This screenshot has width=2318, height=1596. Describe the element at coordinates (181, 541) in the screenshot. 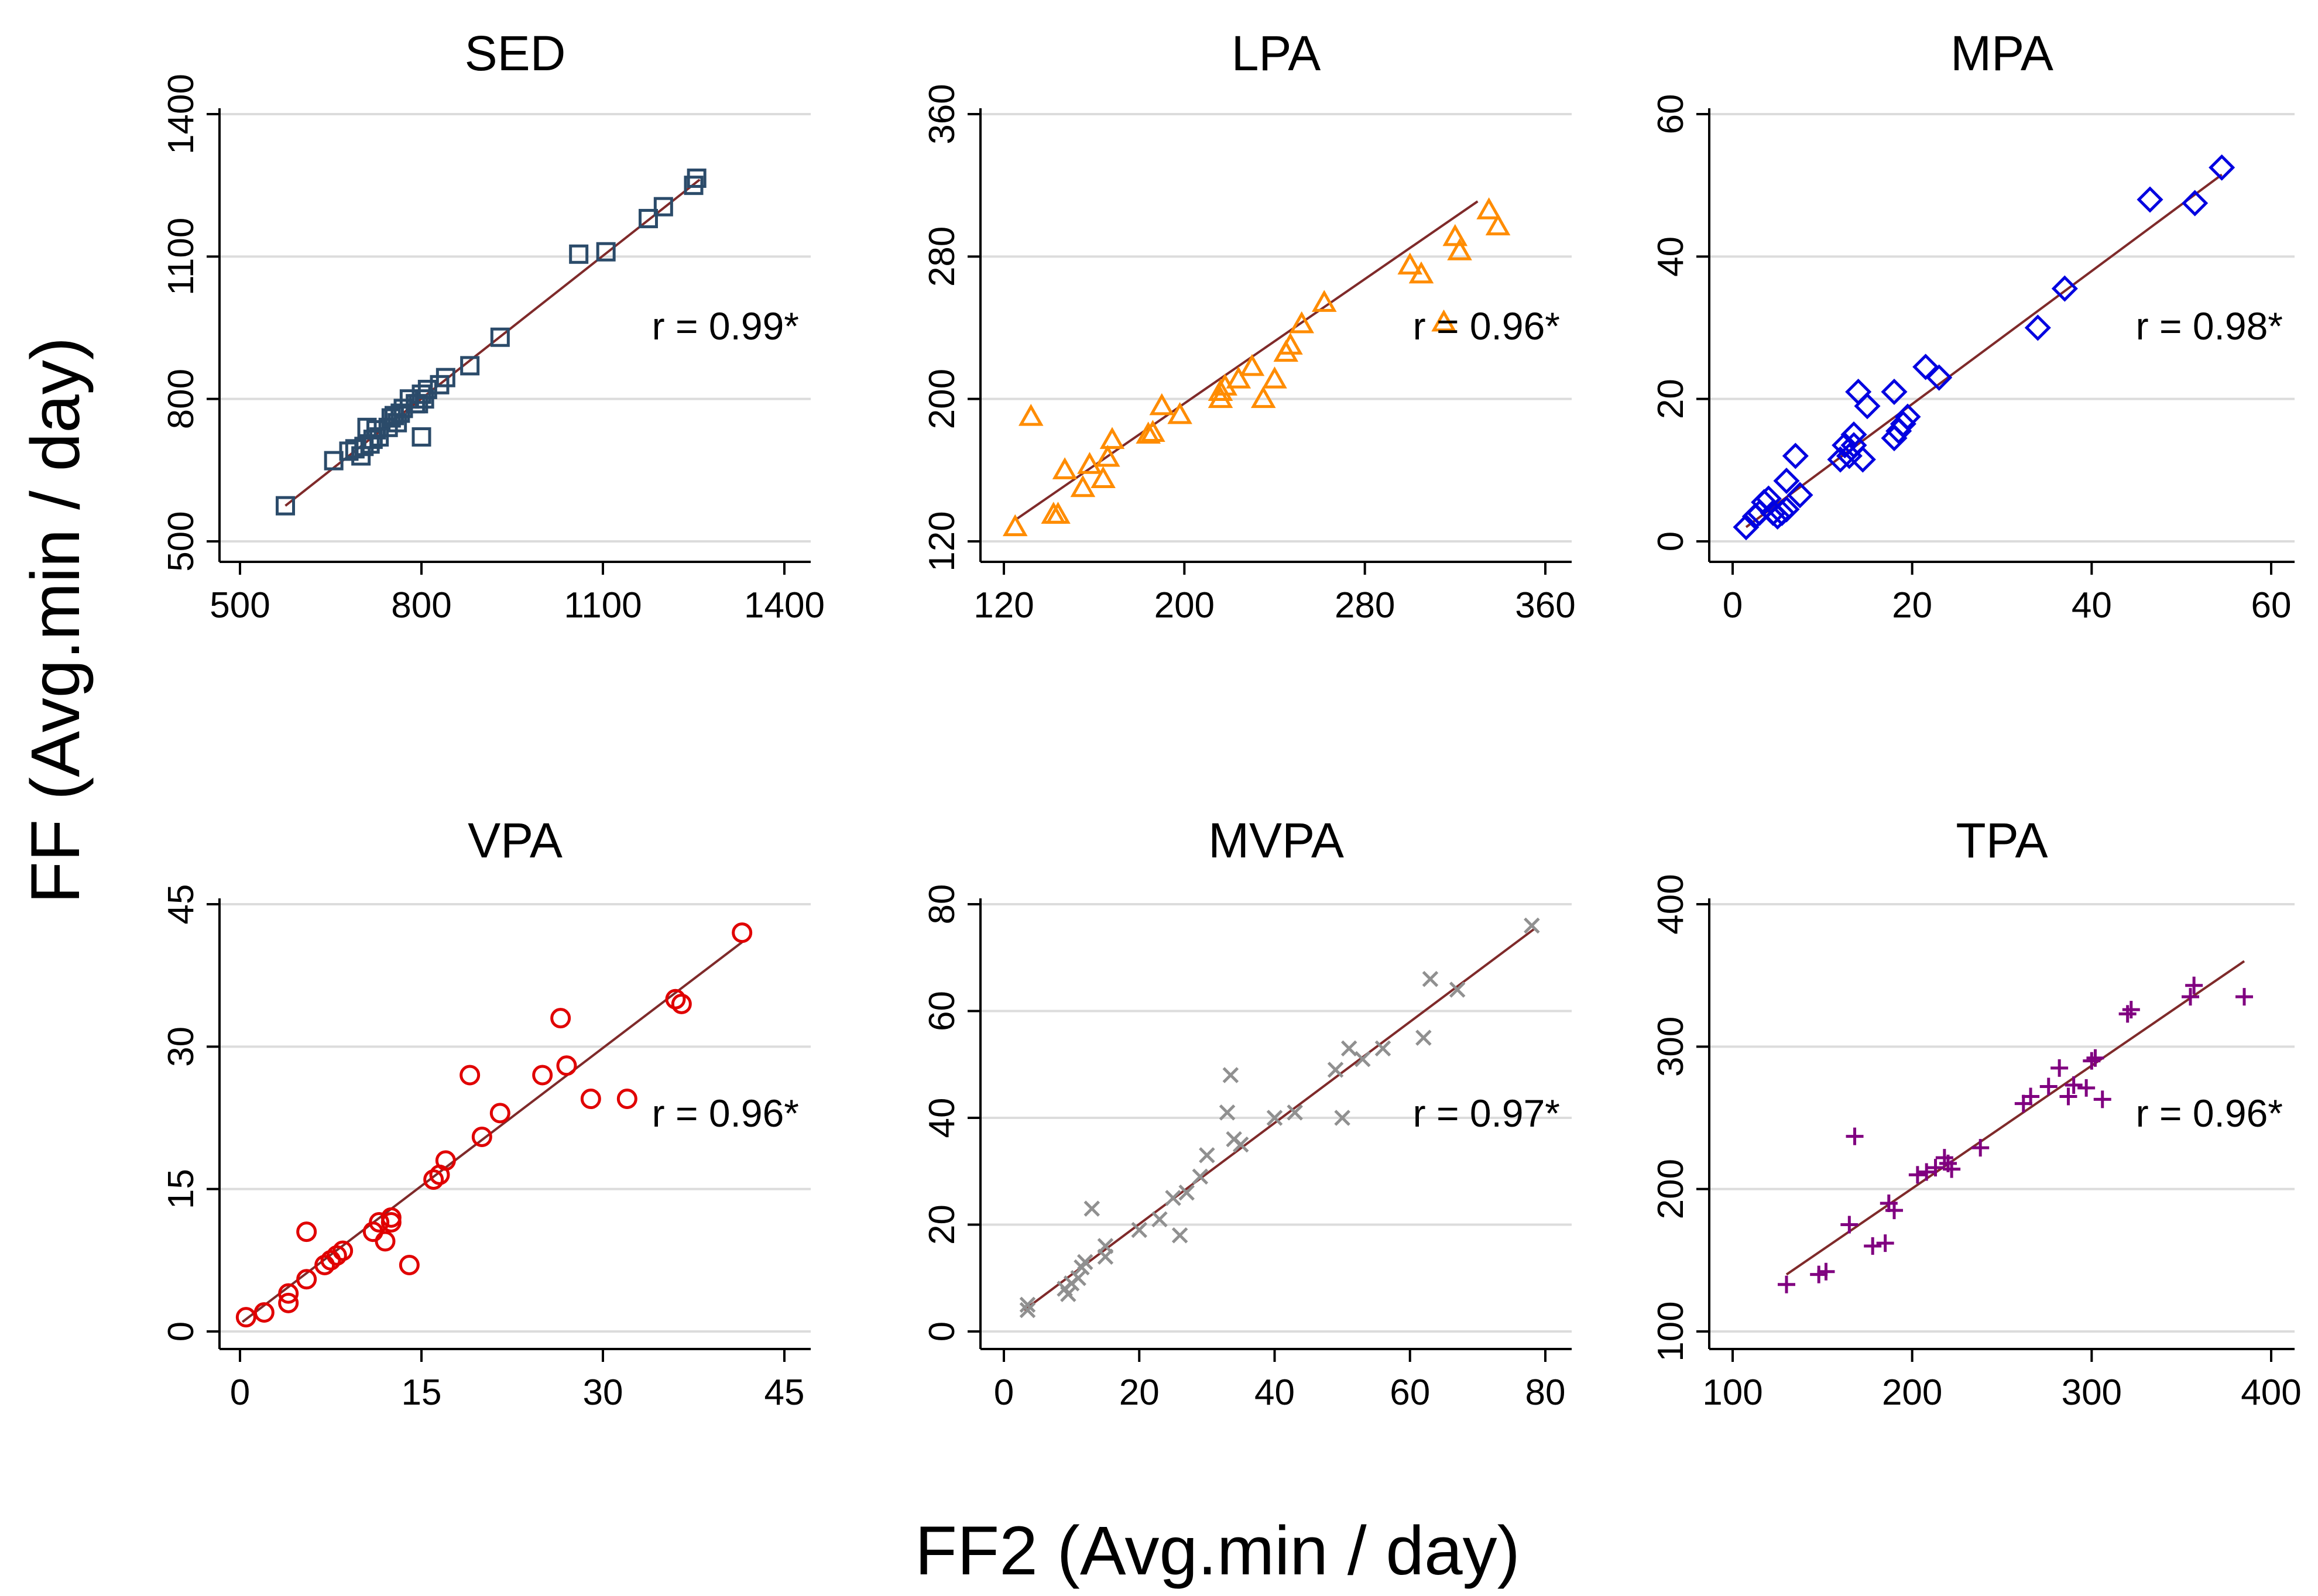

I see `y-tick-label: 500` at that location.